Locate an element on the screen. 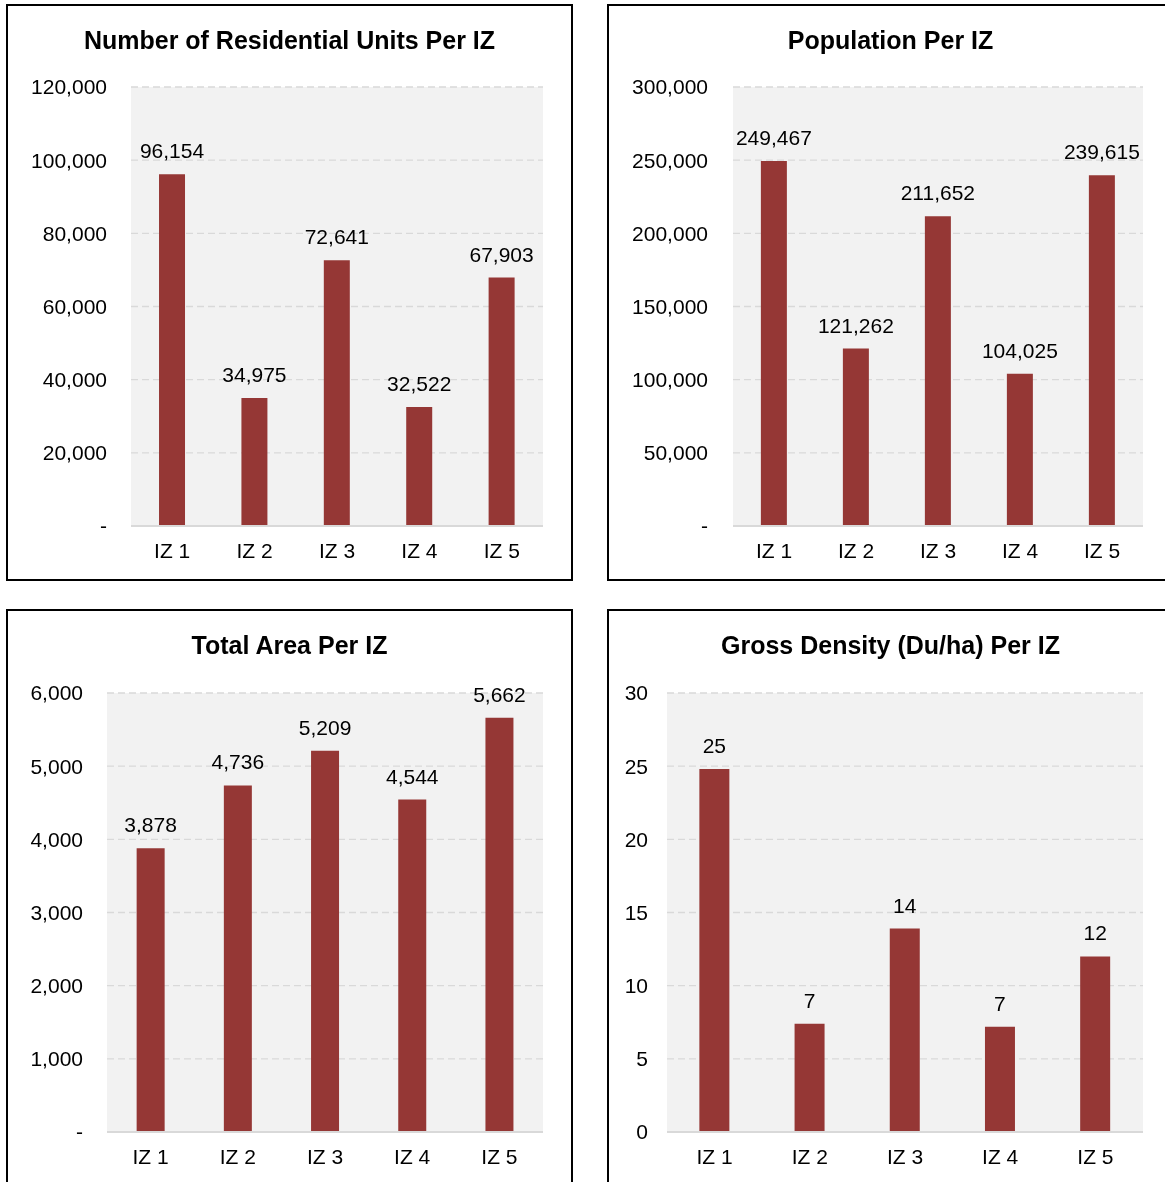 The width and height of the screenshot is (1165, 1182). y-tick-label: 2,000 is located at coordinates (56, 986).